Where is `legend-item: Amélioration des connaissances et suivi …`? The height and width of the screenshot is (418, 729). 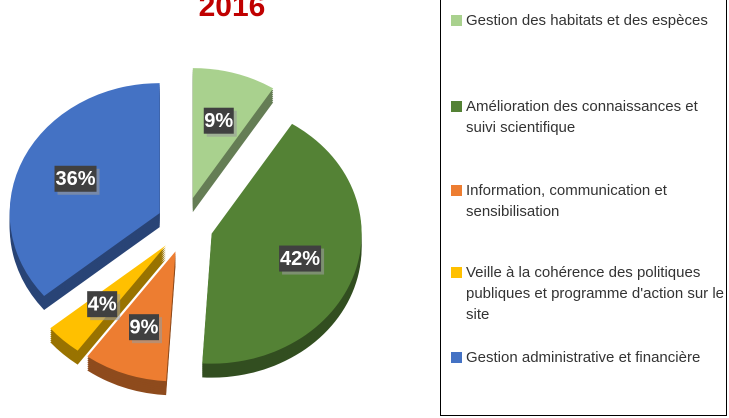 legend-item: Amélioration des connaissances et suivi … is located at coordinates (588, 117).